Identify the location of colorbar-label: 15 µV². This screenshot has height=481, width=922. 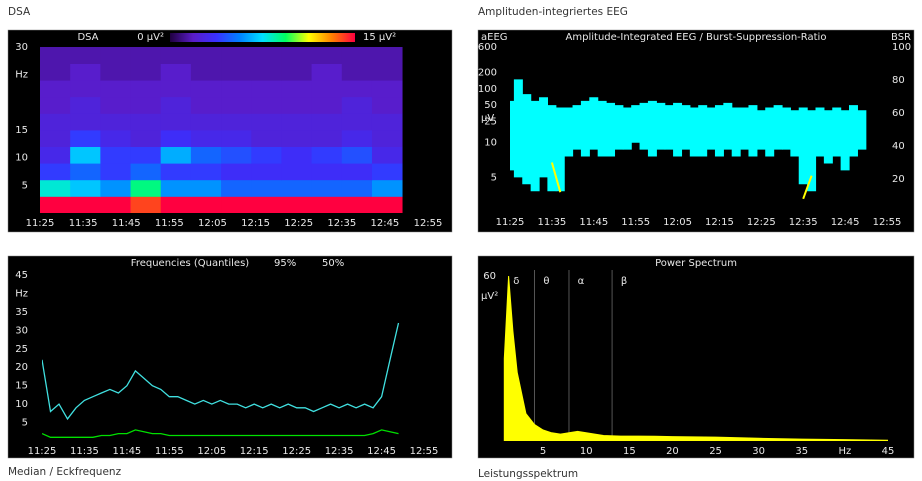
(379, 37).